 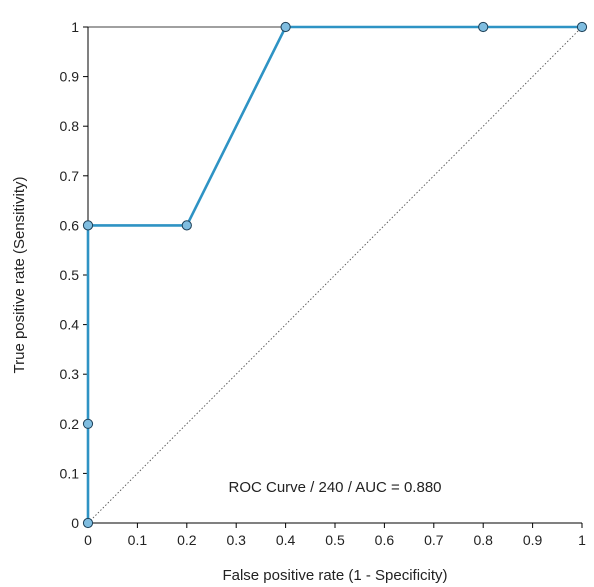 What do you see at coordinates (582, 540) in the screenshot?
I see `x-tick-label: 1` at bounding box center [582, 540].